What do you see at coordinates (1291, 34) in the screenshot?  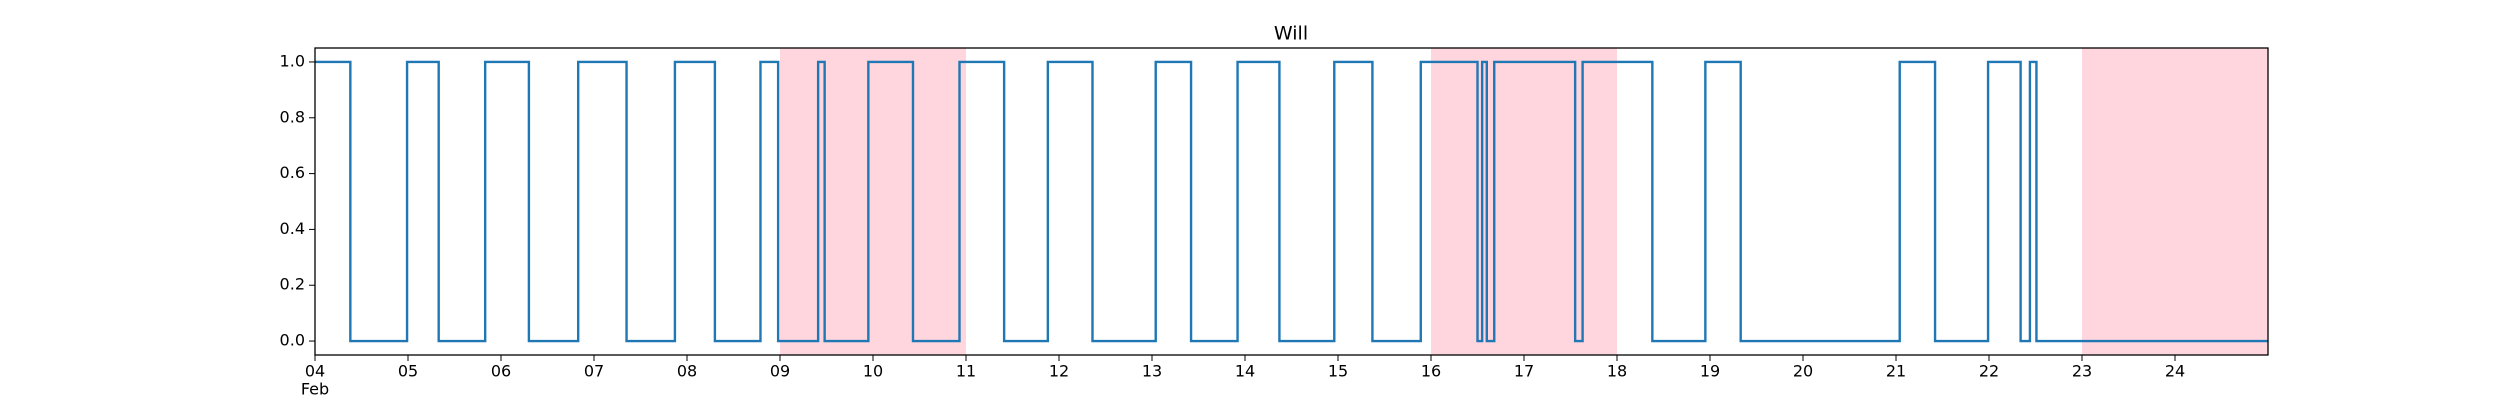 I see `chart-title: Will` at bounding box center [1291, 34].